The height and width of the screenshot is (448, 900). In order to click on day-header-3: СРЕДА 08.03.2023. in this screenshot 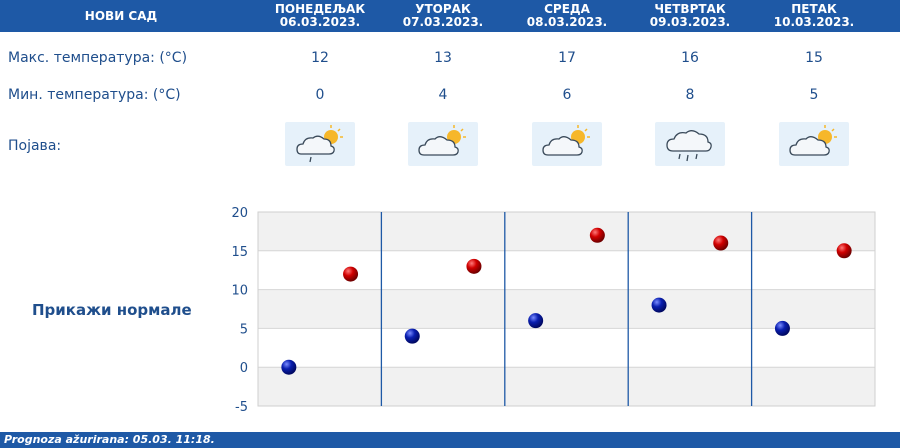, I will do `click(567, 16)`.